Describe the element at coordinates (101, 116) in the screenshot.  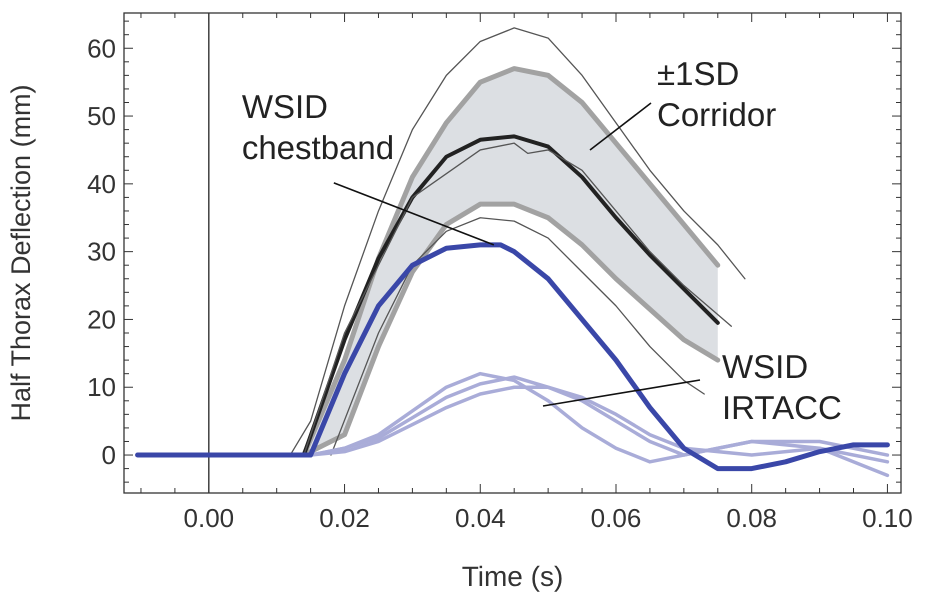
I see `y-tick-label: 50` at that location.